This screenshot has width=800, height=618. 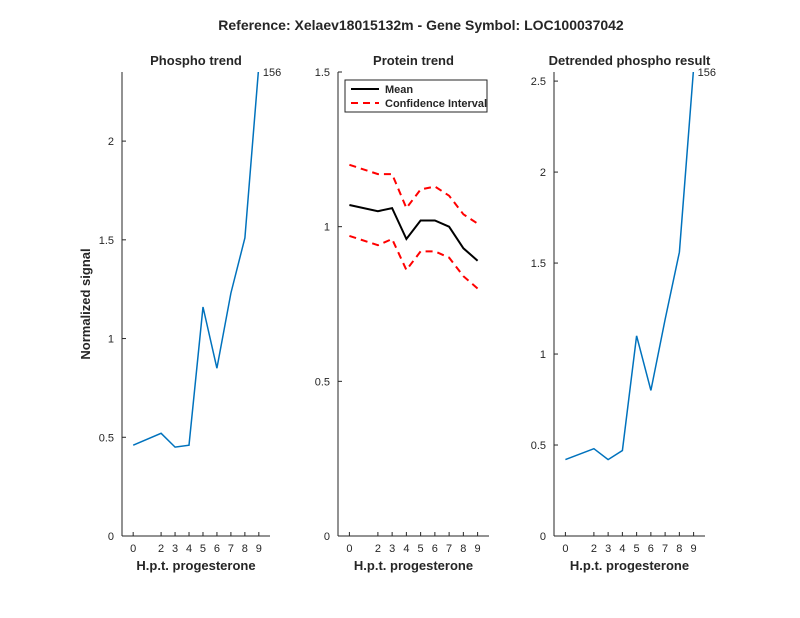 I want to click on phospho-trend-x-tick-label: 3, so click(x=175, y=549).